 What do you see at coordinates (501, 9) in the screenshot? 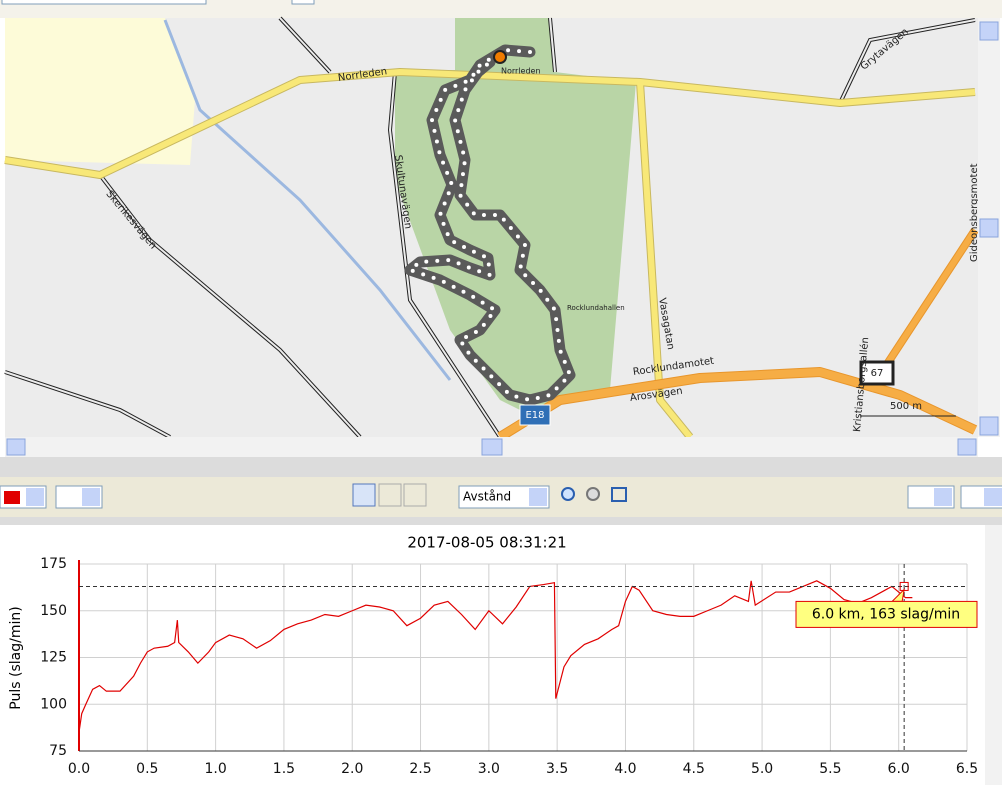
I see `top-strip` at bounding box center [501, 9].